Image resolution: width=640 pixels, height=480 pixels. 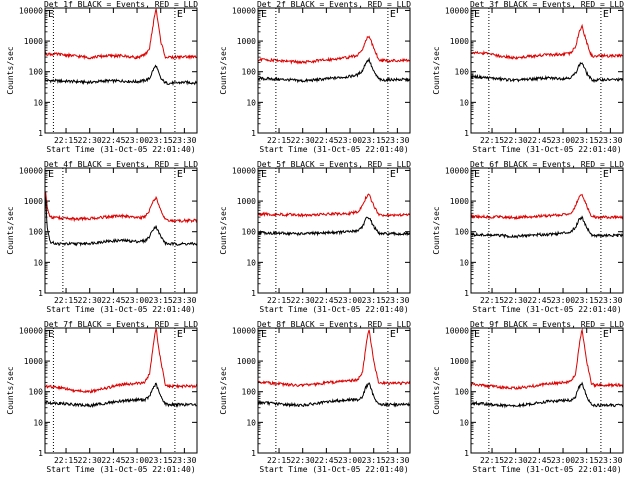 I want to click on panel-title: Det 6f BLACK = Events, RED = LLD, so click(x=547, y=164).